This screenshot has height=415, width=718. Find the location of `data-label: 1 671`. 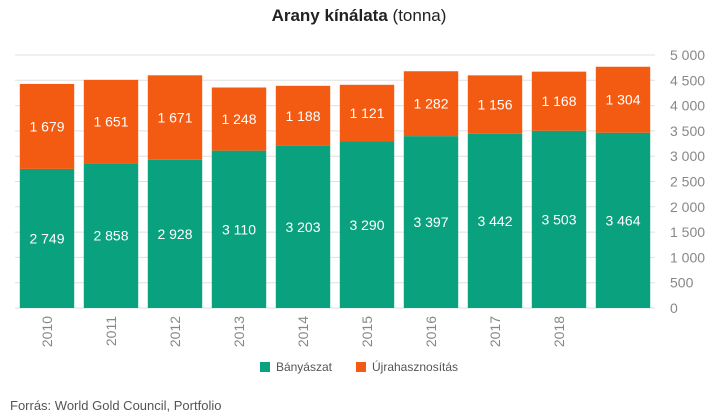

data-label: 1 671 is located at coordinates (174, 118).